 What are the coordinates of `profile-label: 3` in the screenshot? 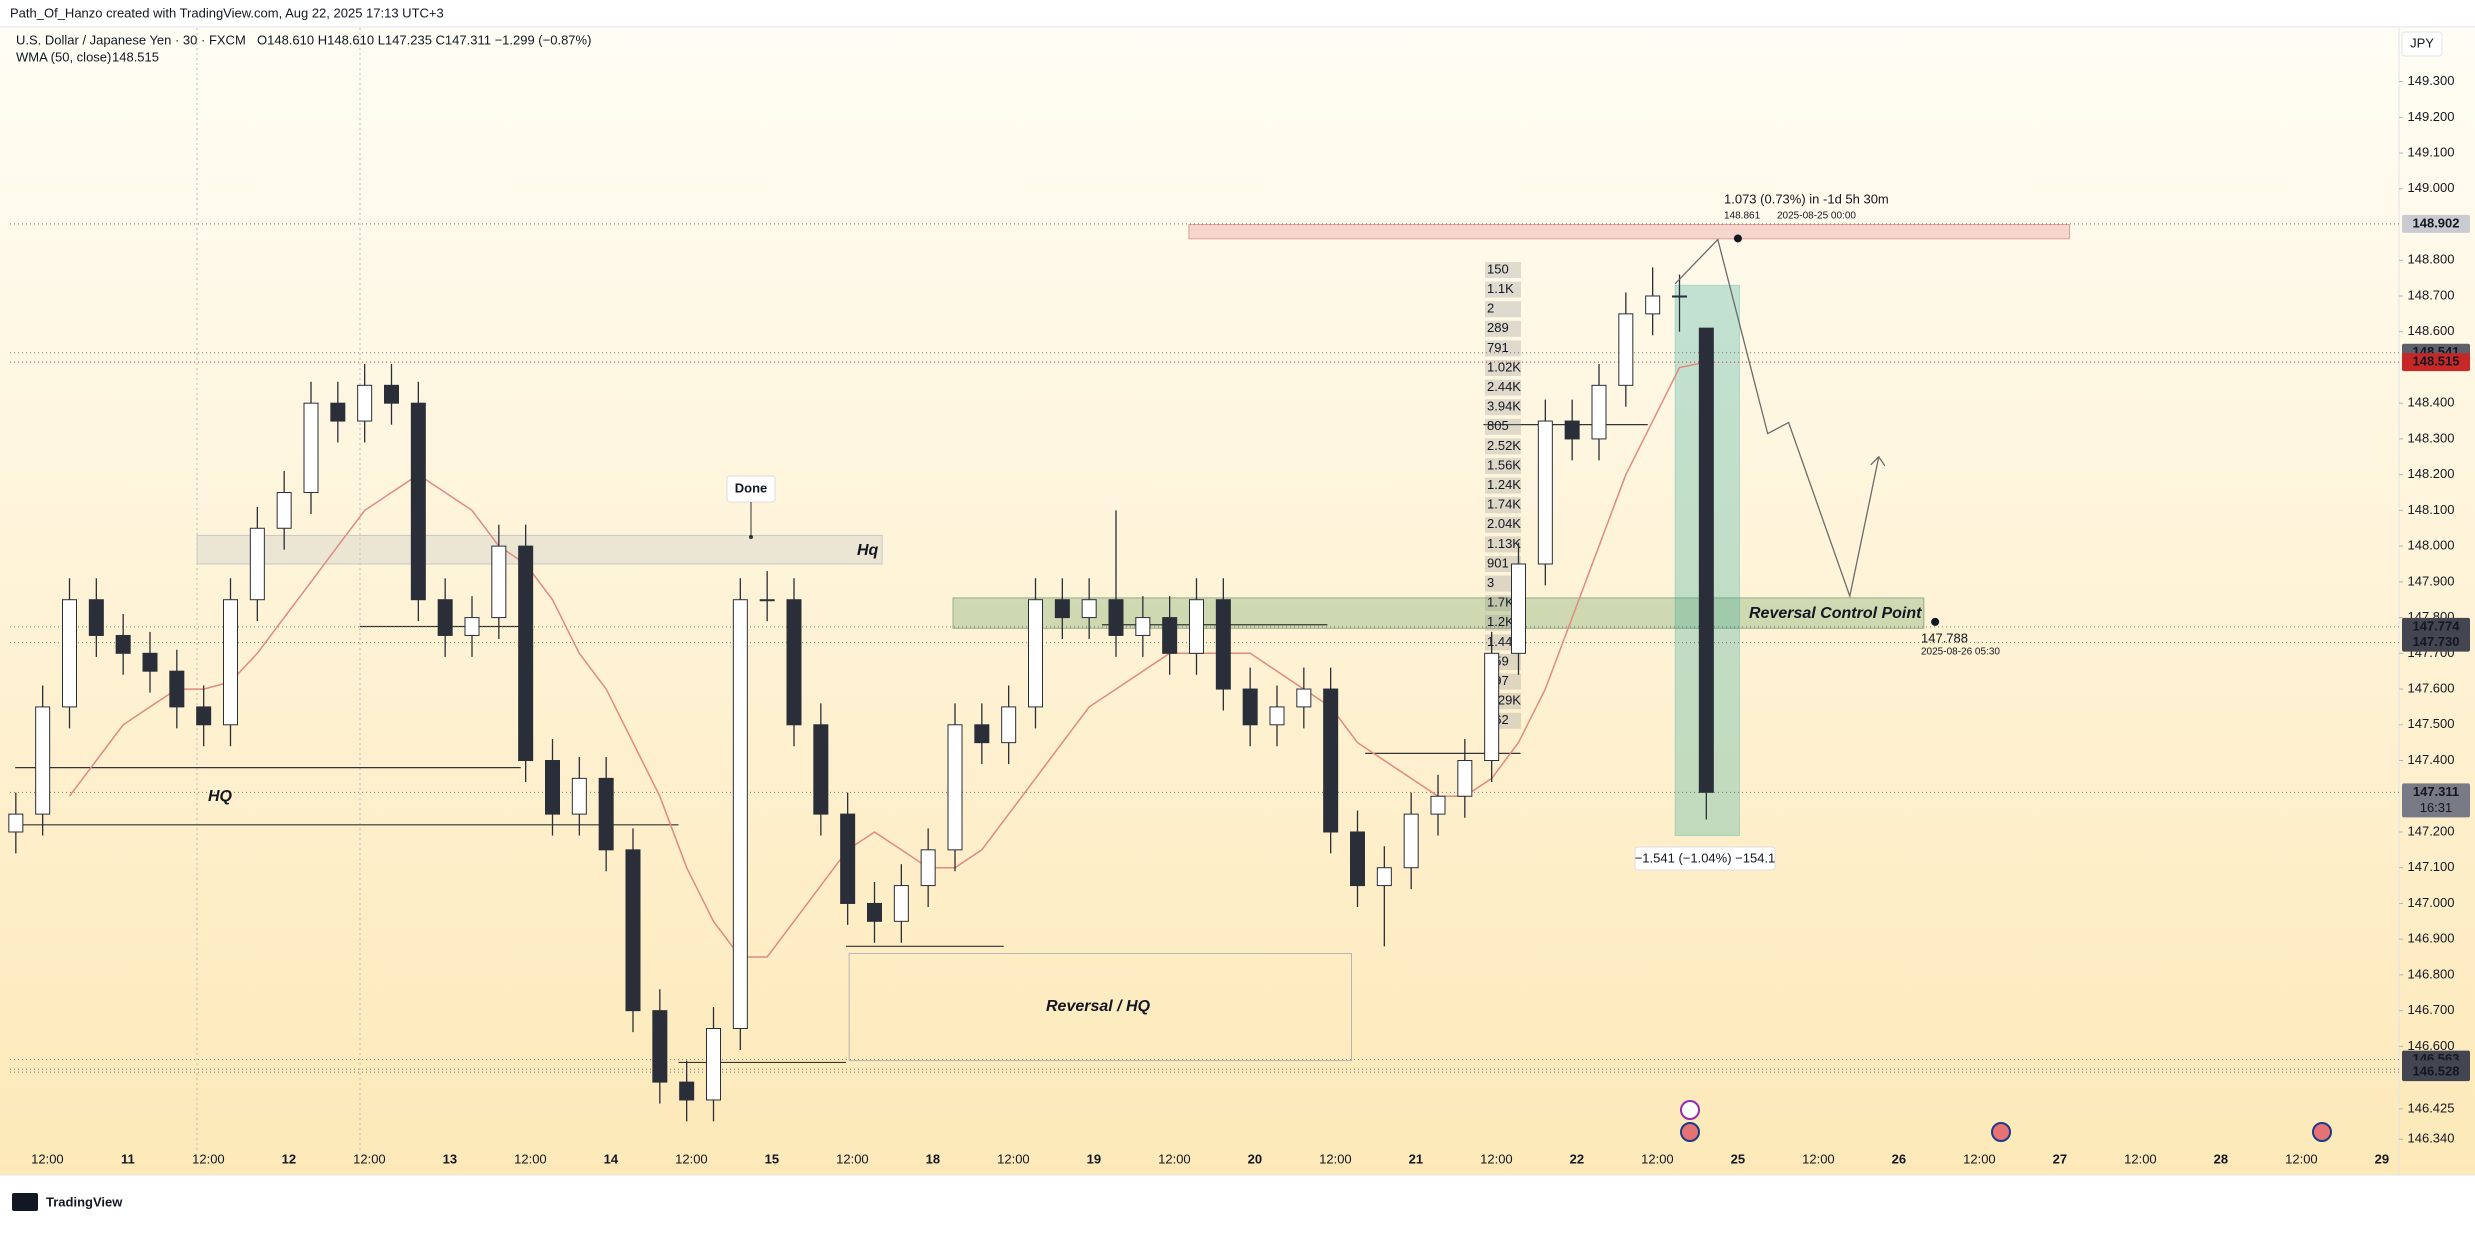 It's located at (1490, 582).